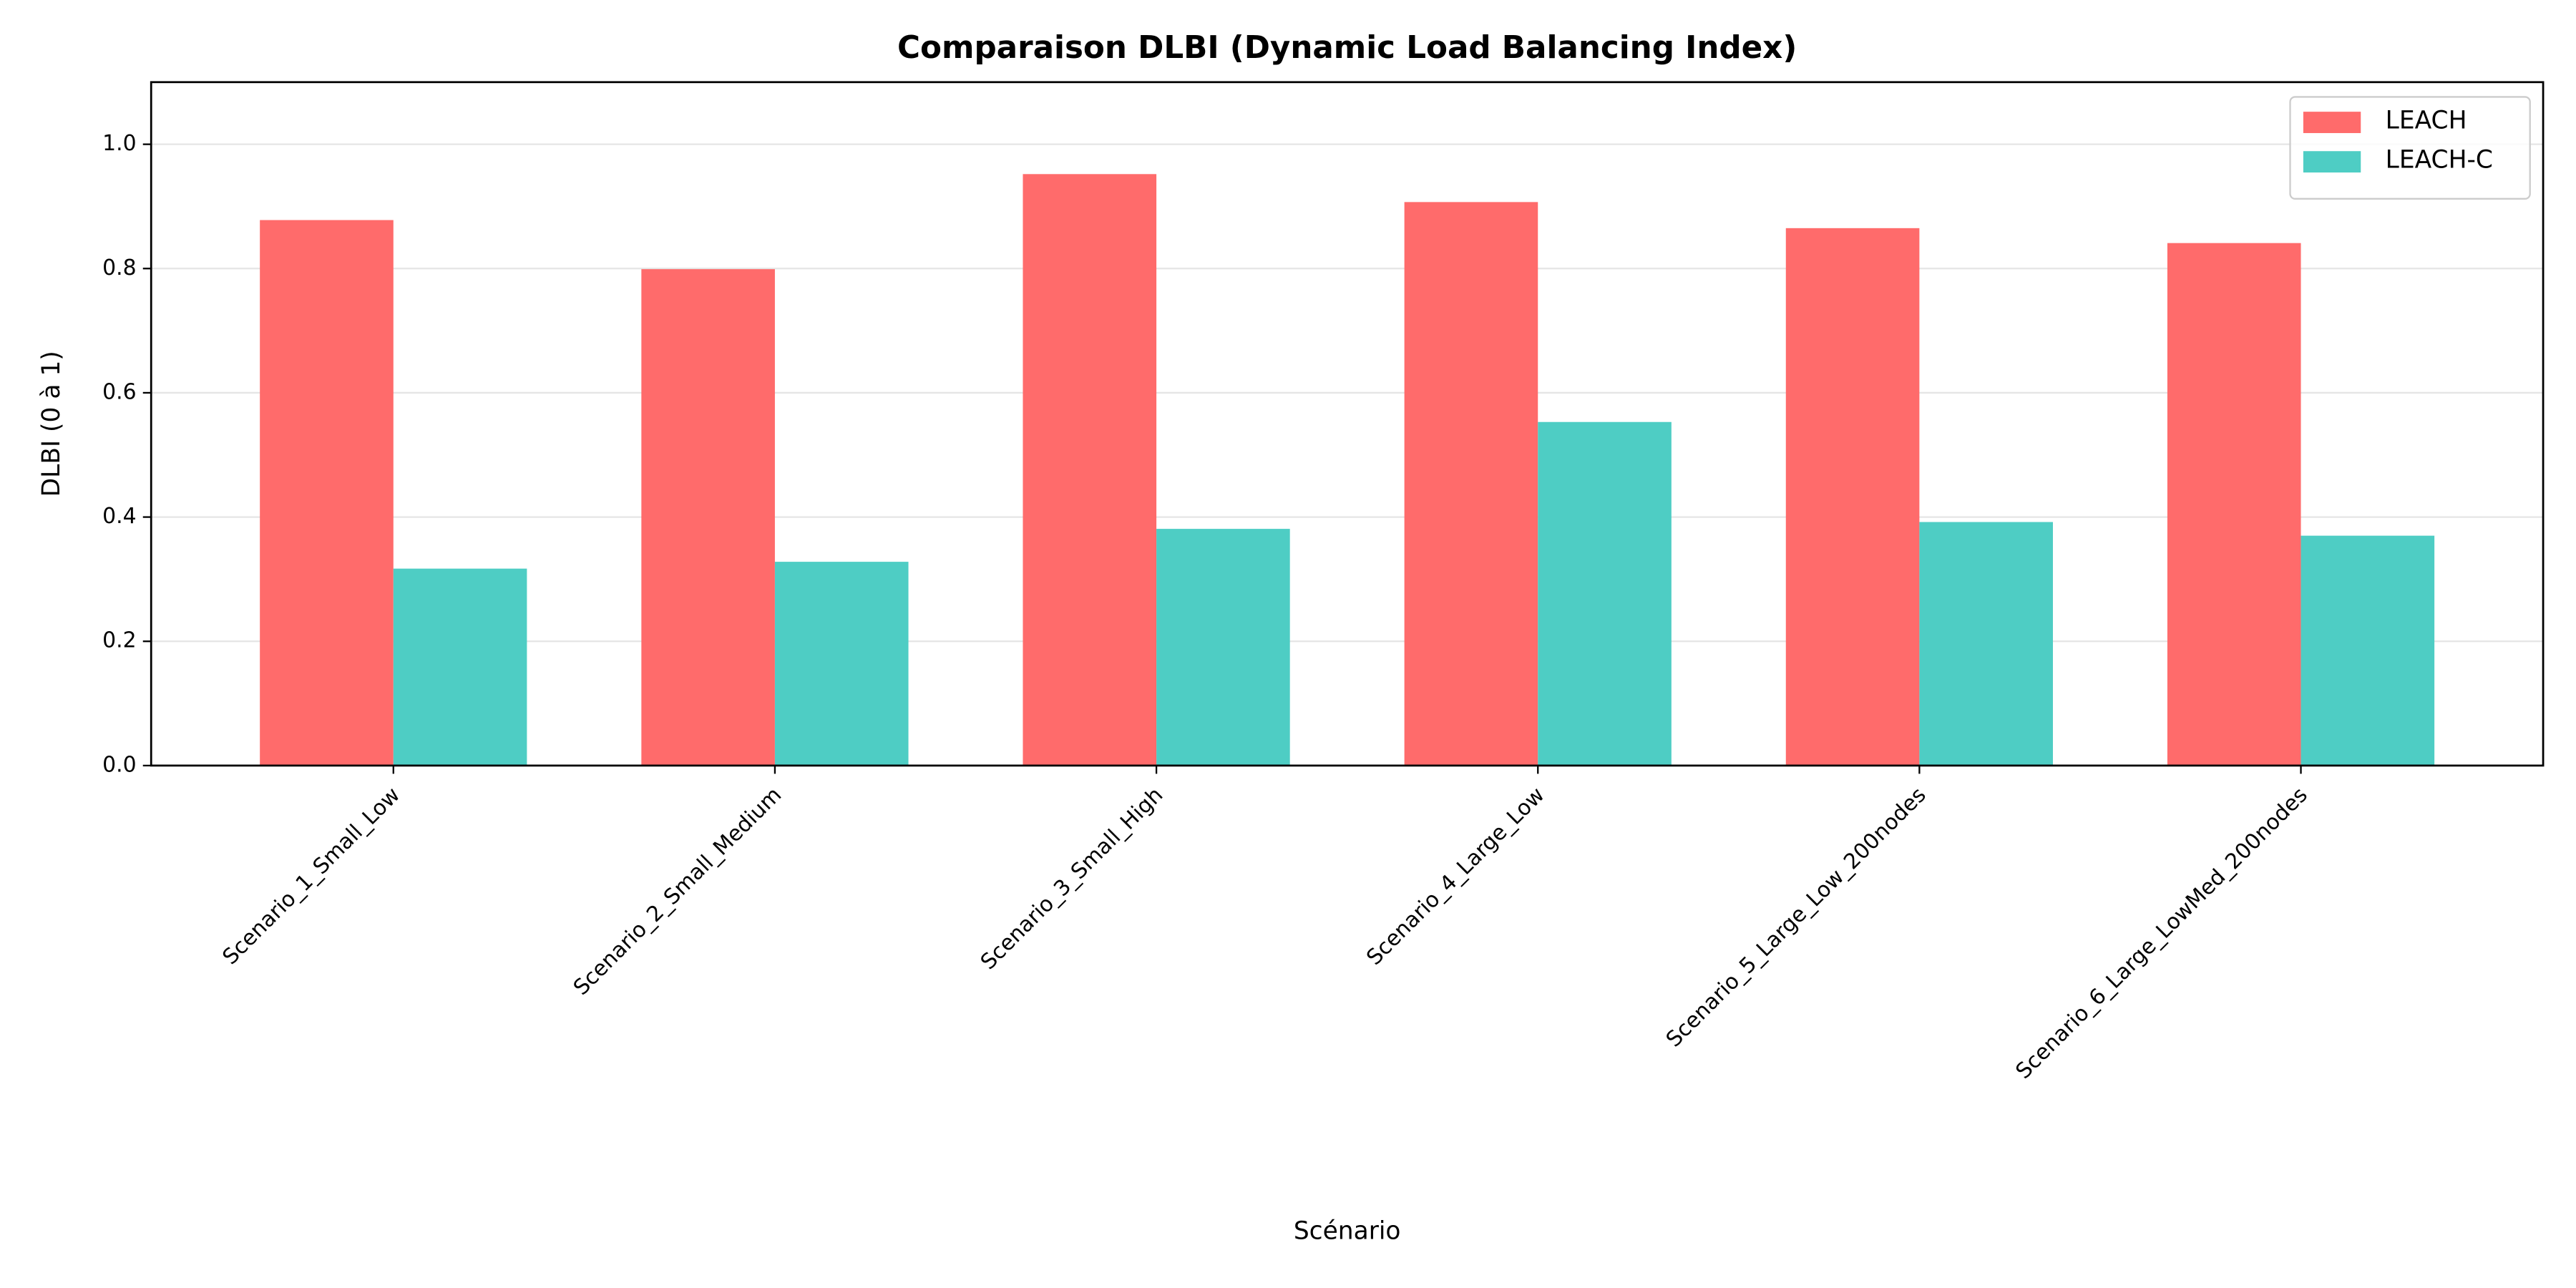 The height and width of the screenshot is (1288, 2576). What do you see at coordinates (119, 267) in the screenshot?
I see `y-tick-label: 0.8` at bounding box center [119, 267].